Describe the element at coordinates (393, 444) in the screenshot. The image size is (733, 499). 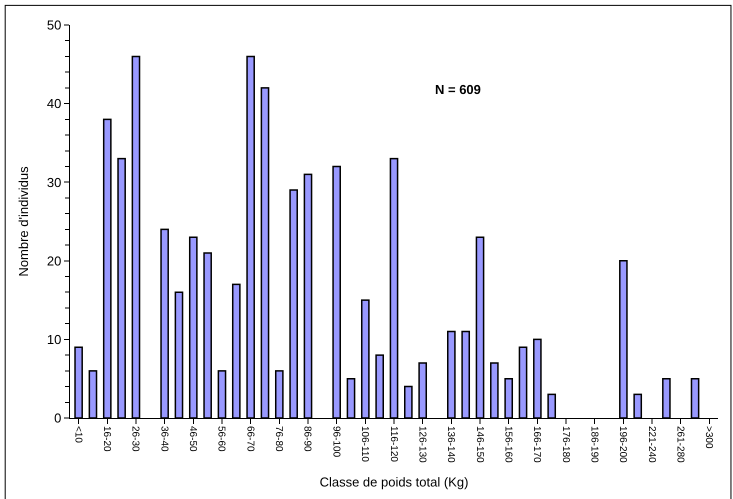
I see `x-tick-label: 116-120` at that location.